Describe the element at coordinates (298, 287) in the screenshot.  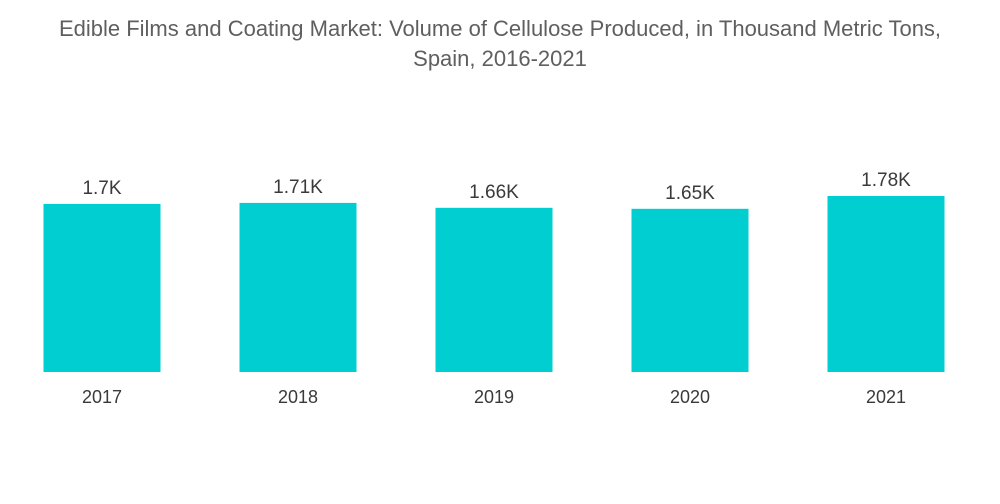
I see `bar-2018` at that location.